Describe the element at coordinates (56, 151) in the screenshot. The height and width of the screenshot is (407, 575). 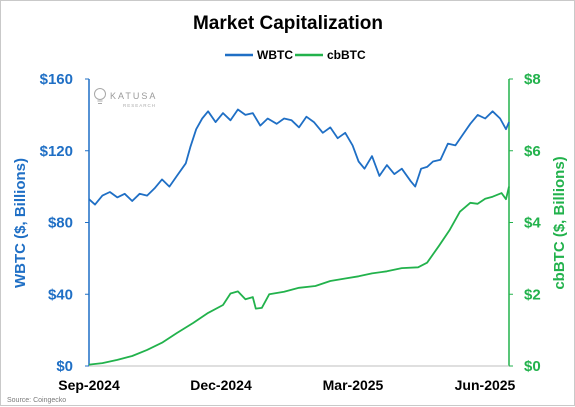
I see `left-tick-label: $120` at that location.